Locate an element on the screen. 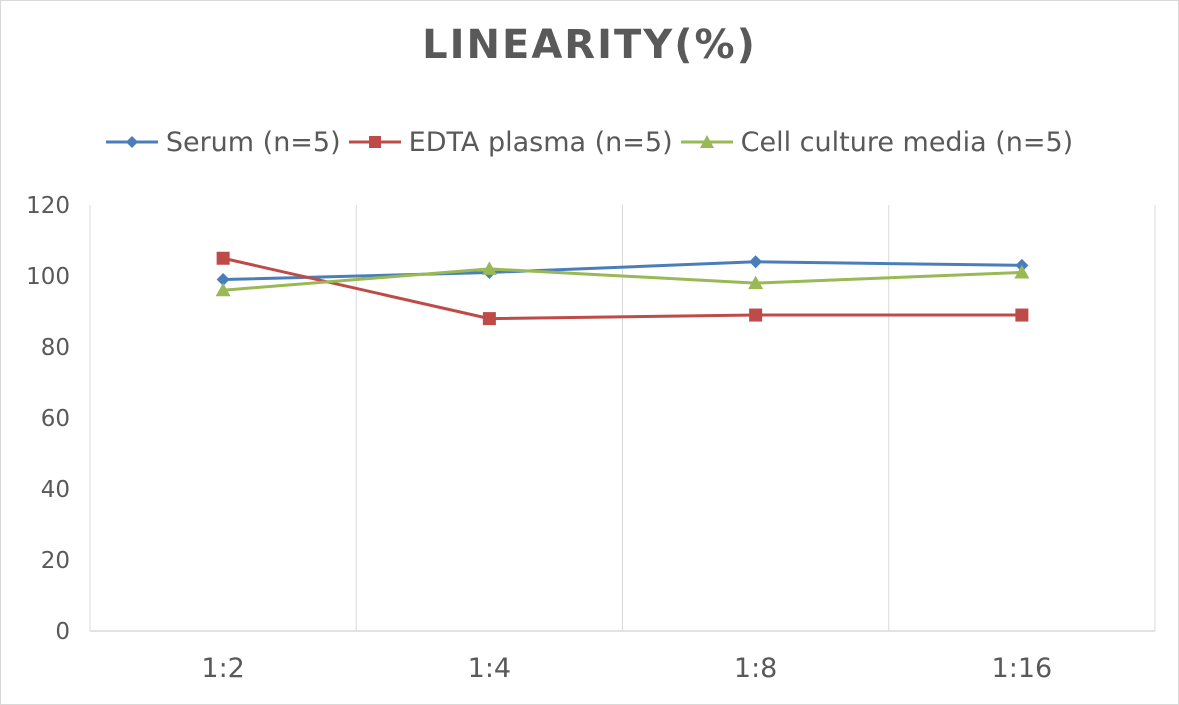 The image size is (1179, 705). x-tick-label: 1:16 is located at coordinates (1022, 668).